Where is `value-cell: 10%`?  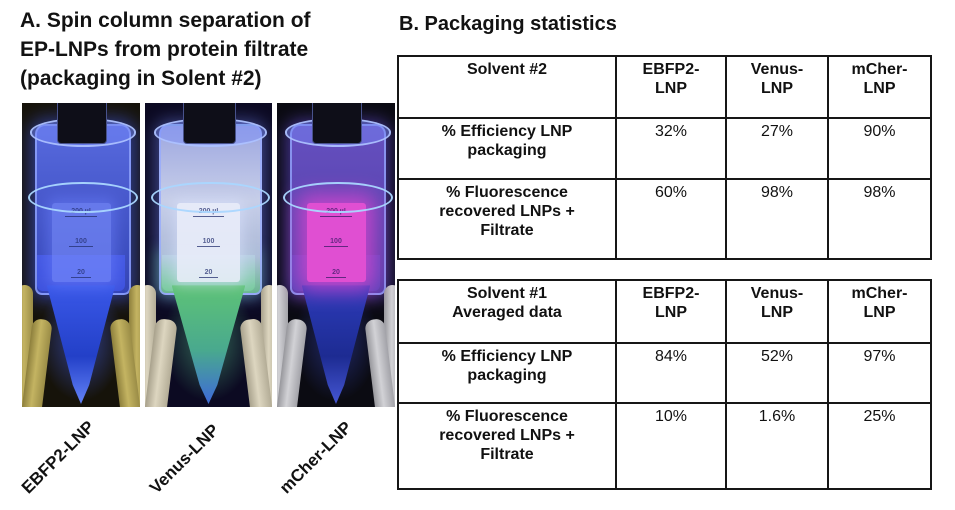
value-cell: 10% is located at coordinates (671, 446).